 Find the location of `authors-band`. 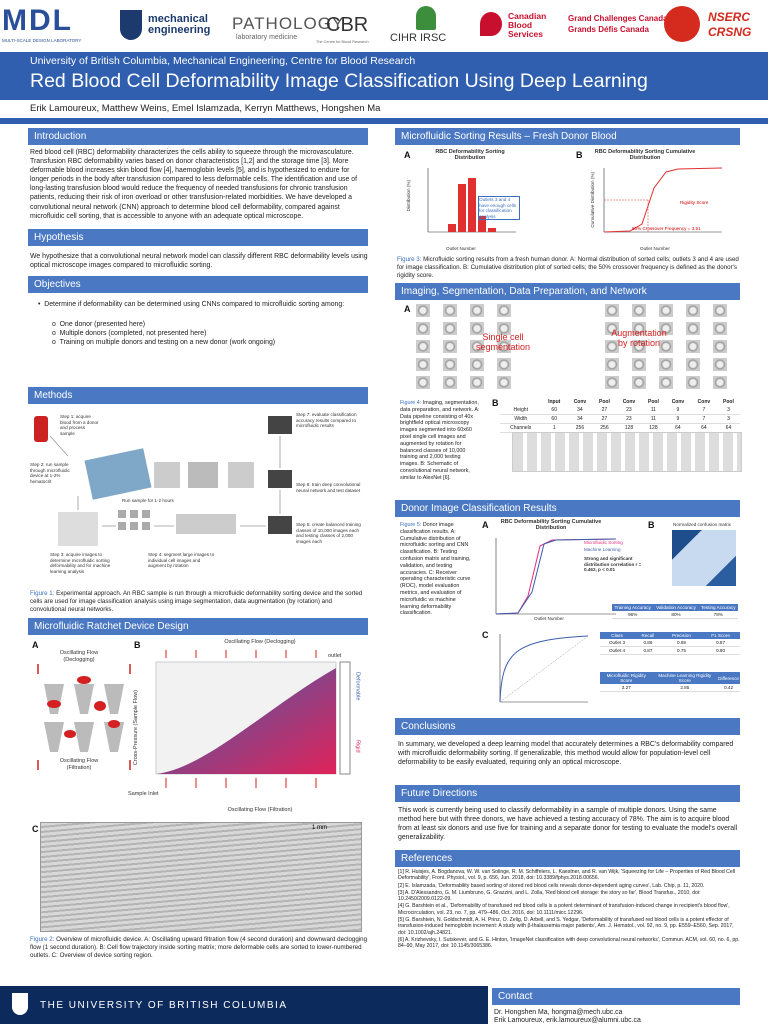

authors-band is located at coordinates (384, 109).